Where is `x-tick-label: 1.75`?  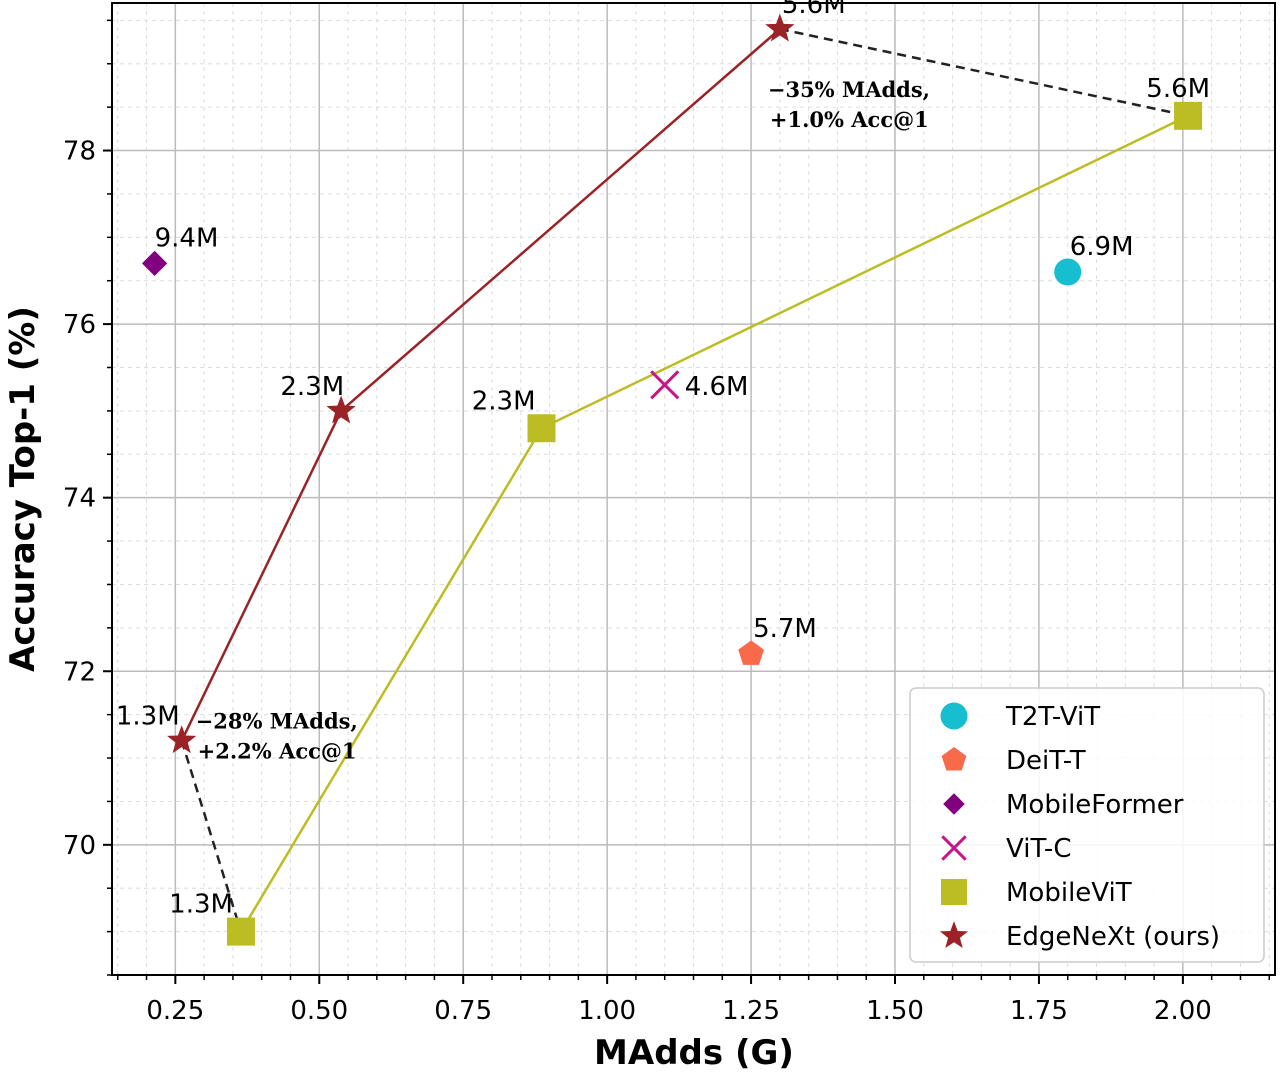
x-tick-label: 1.75 is located at coordinates (1039, 1011).